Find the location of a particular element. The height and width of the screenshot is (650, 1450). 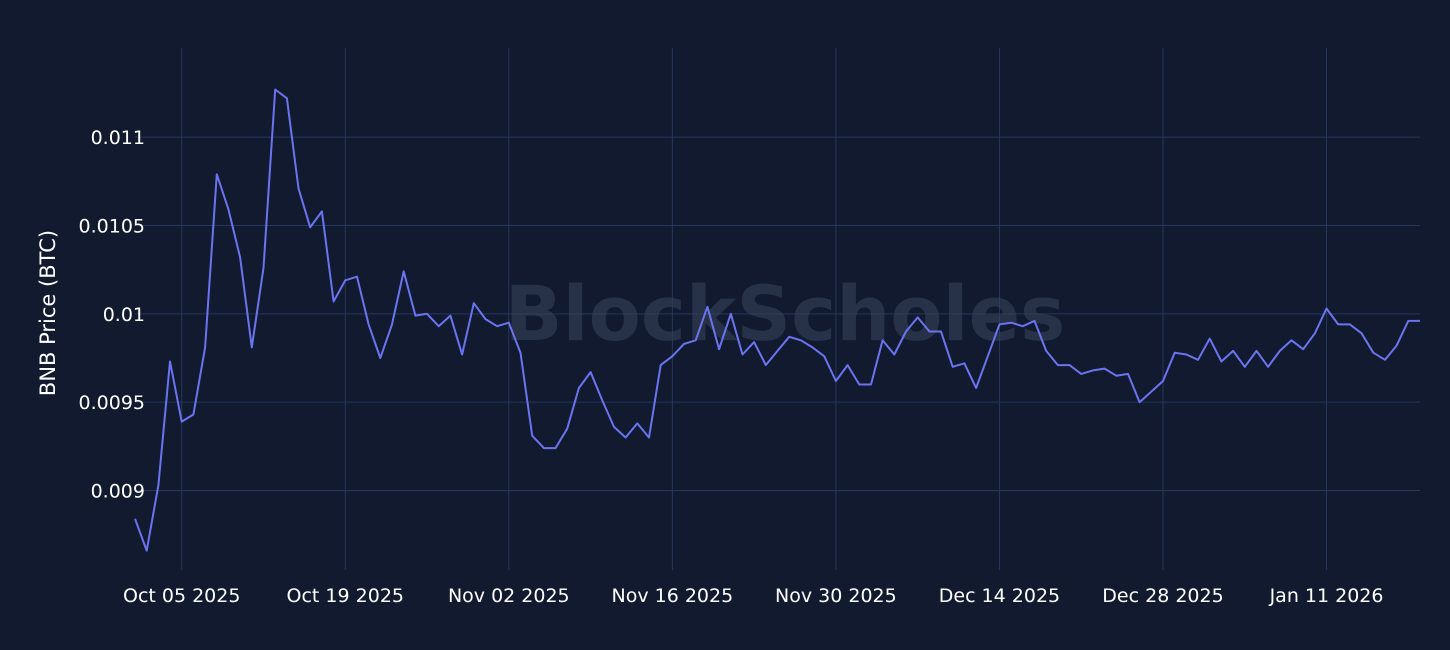

y-tick-label: 0.009 is located at coordinates (118, 492).